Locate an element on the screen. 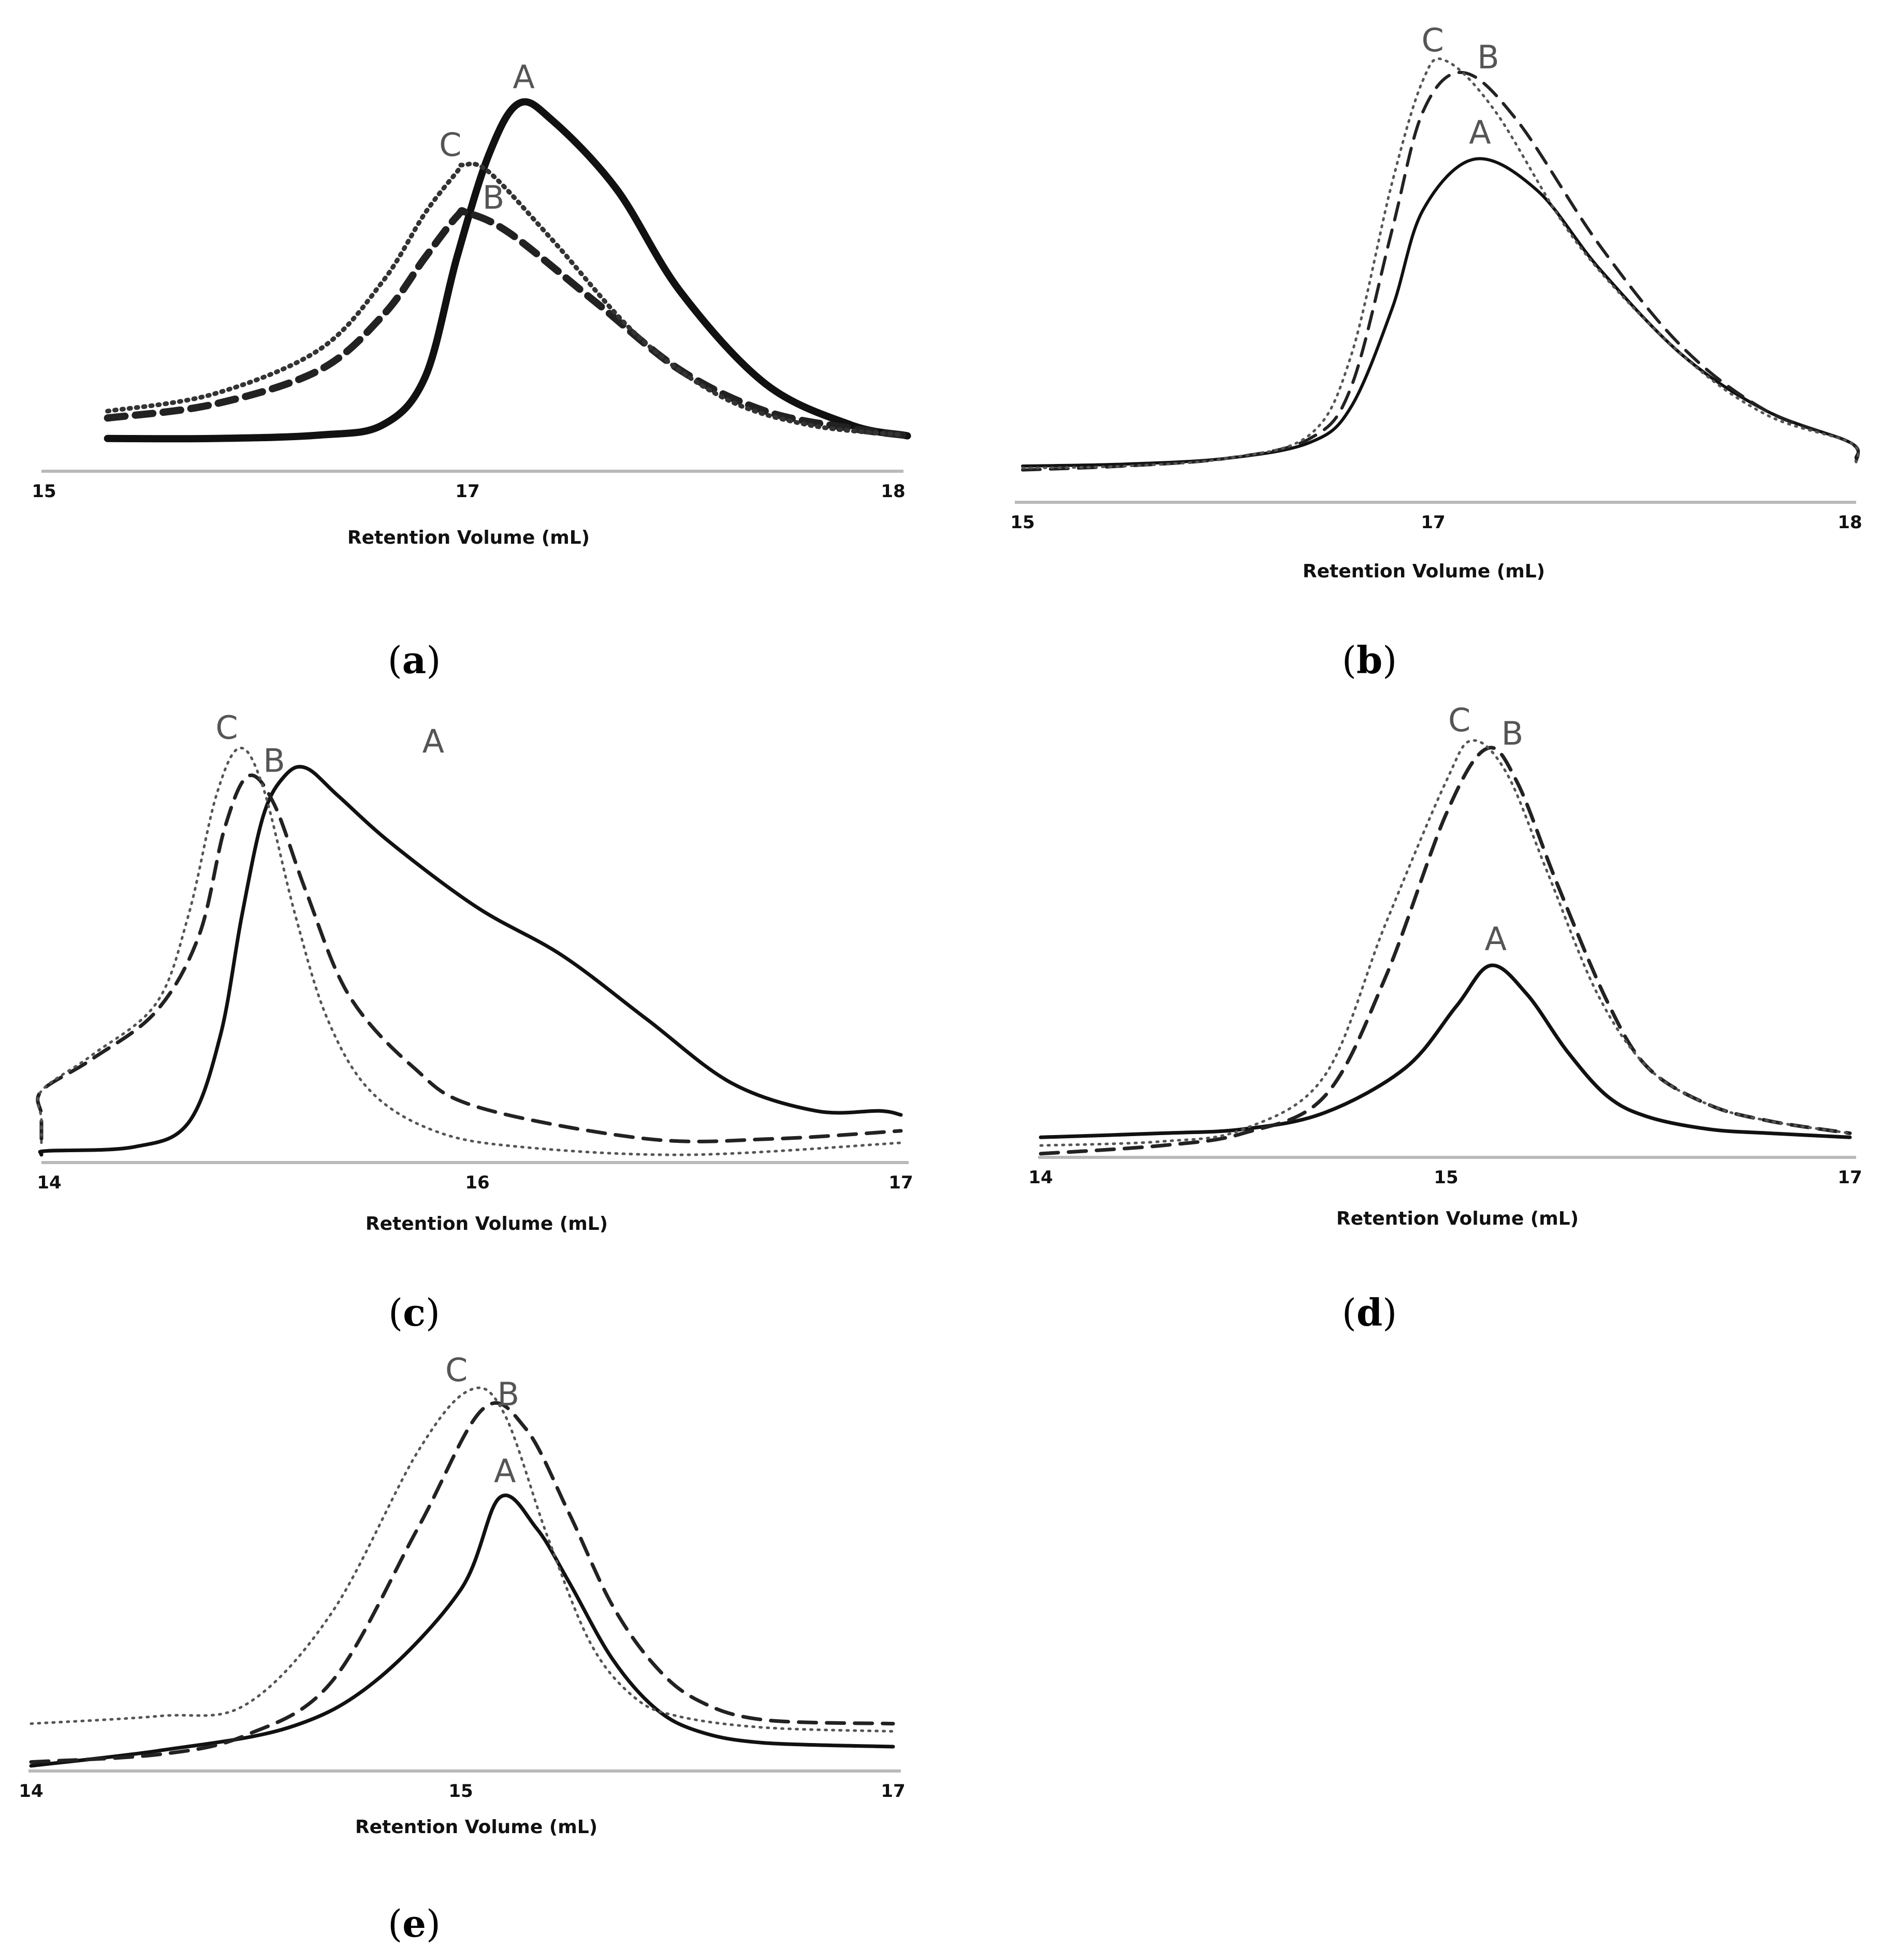 The width and height of the screenshot is (1881, 1960). chart-panel-e: 14 15 17 Retention Volume (mL) A BC (e) is located at coordinates (462, 1648).